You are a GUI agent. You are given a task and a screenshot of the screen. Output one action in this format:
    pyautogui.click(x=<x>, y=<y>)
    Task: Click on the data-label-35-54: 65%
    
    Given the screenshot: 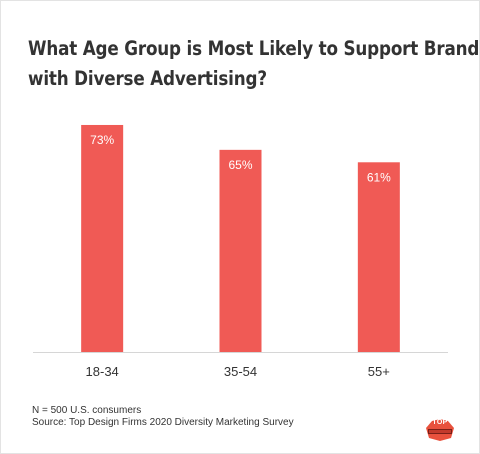 What is the action you would take?
    pyautogui.click(x=240, y=165)
    